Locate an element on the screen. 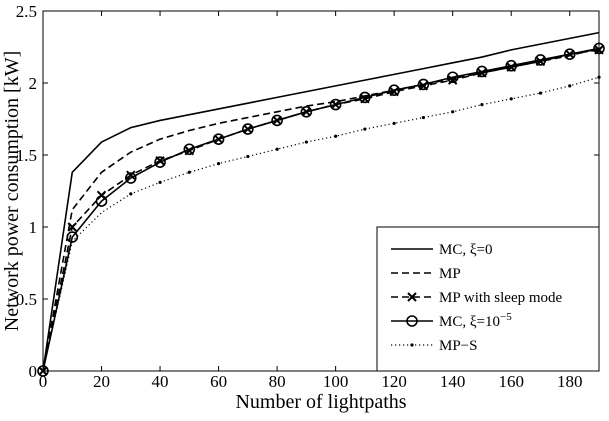 The width and height of the screenshot is (609, 421). y-tick-label: 2.5 is located at coordinates (26, 11).